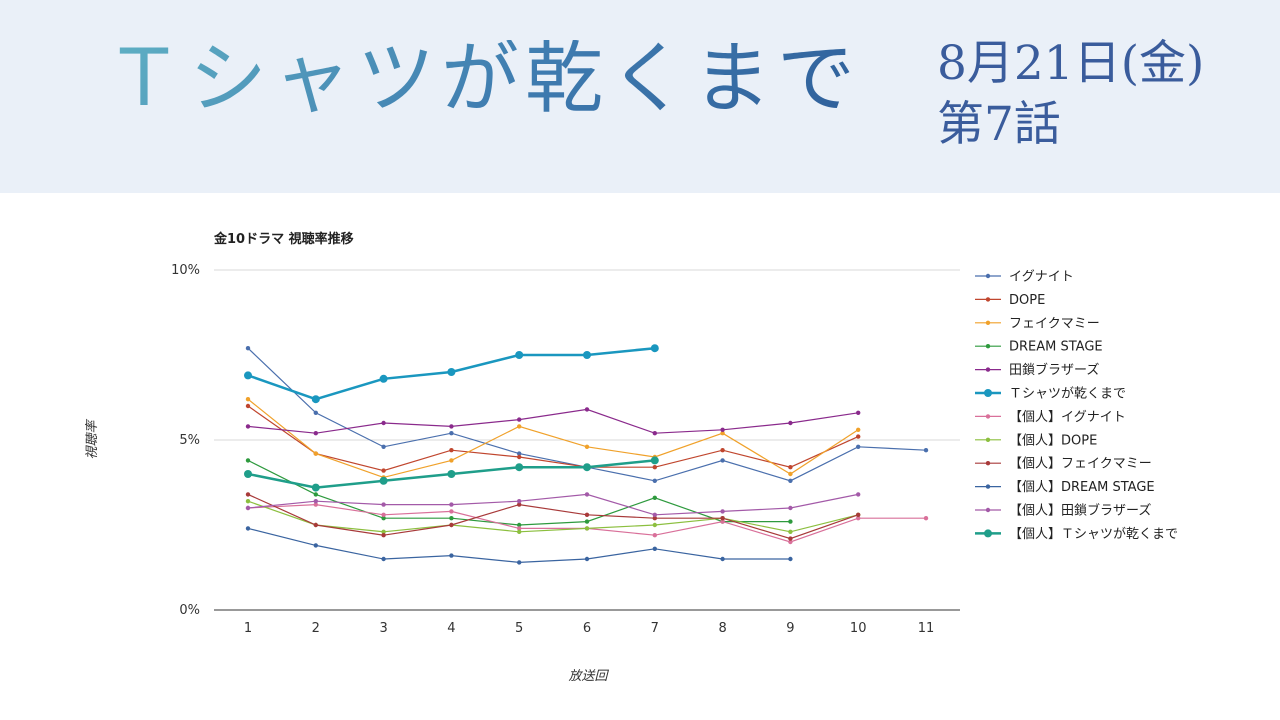 This screenshot has height=720, width=1280. Describe the element at coordinates (1067, 394) in the screenshot. I see `legend-label: Ｔシャツが乾くまで` at that location.